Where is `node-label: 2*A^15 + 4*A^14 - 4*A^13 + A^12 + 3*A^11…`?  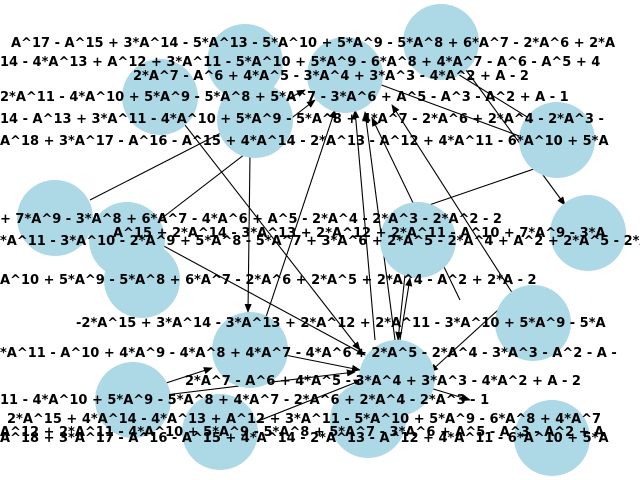 node-label: 2*A^15 + 4*A^14 - 4*A^13 + A^12 + 3*A^11… is located at coordinates (304, 419).